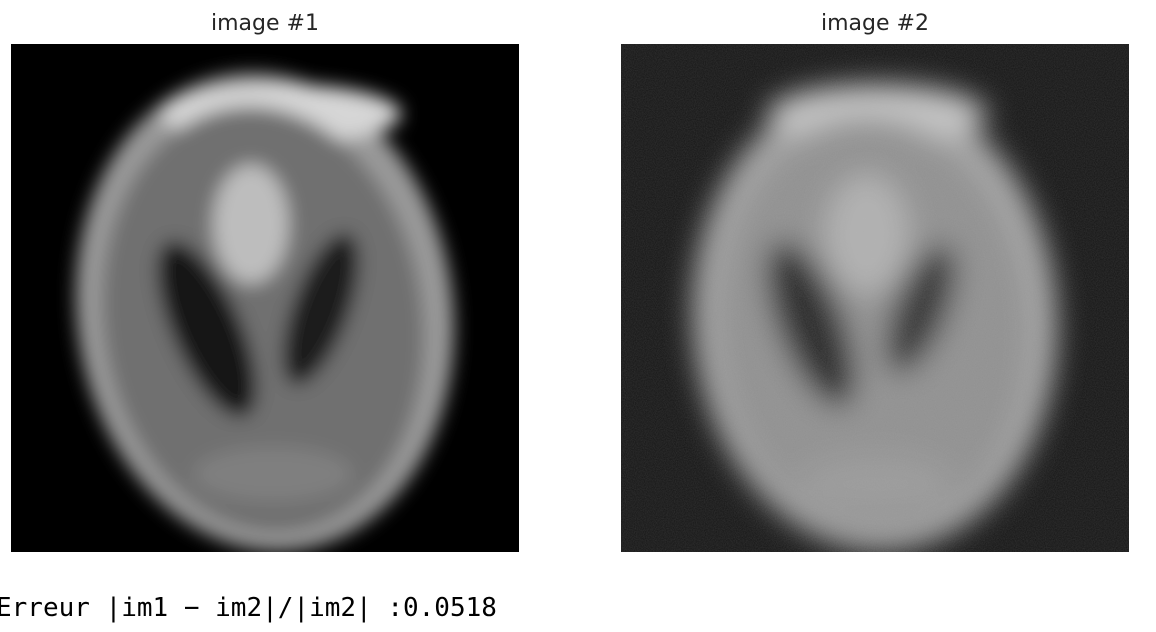  Describe the element at coordinates (875, 23) in the screenshot. I see `image-2-title: image #2` at that location.